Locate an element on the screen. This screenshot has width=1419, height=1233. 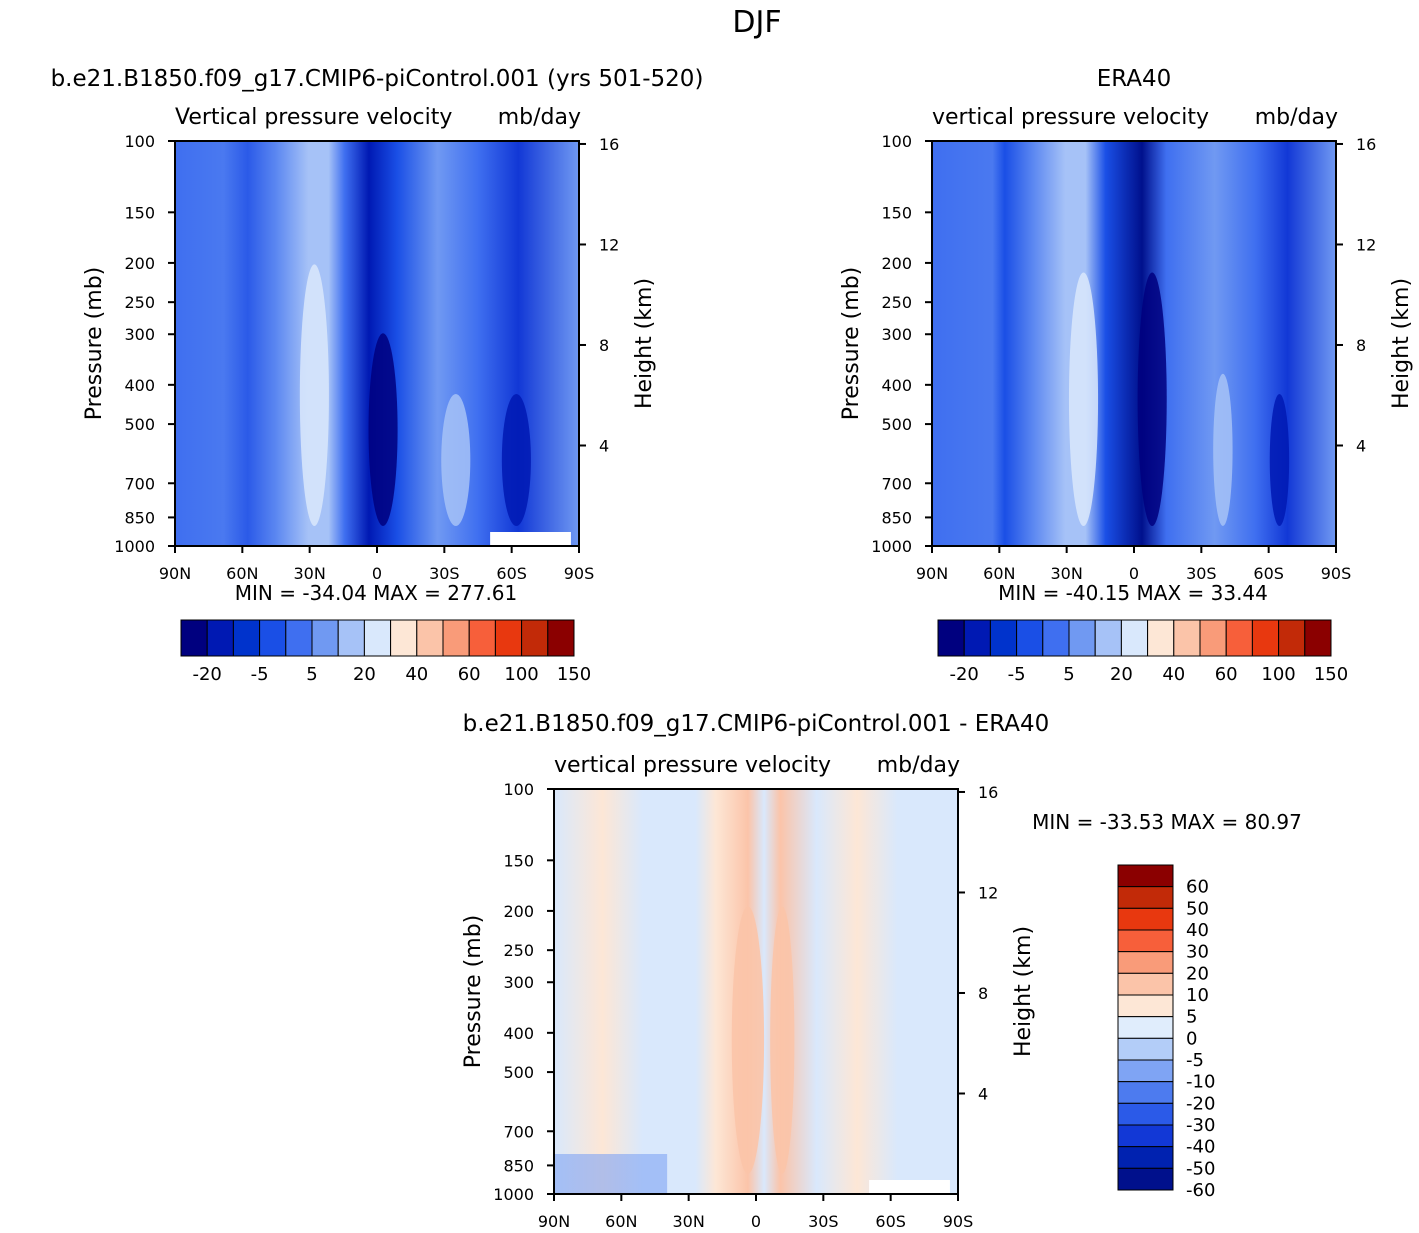
colorbar-label: 10 is located at coordinates (1197, 995).